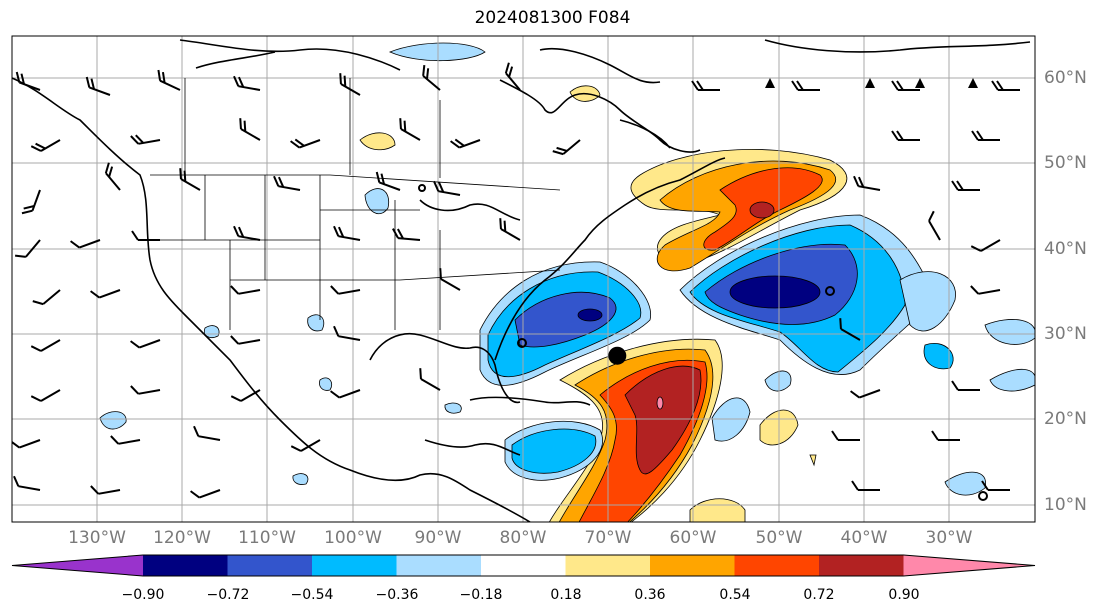 Image resolution: width=1105 pixels, height=615 pixels. I want to click on lat-label-10n: 10°N, so click(1065, 505).